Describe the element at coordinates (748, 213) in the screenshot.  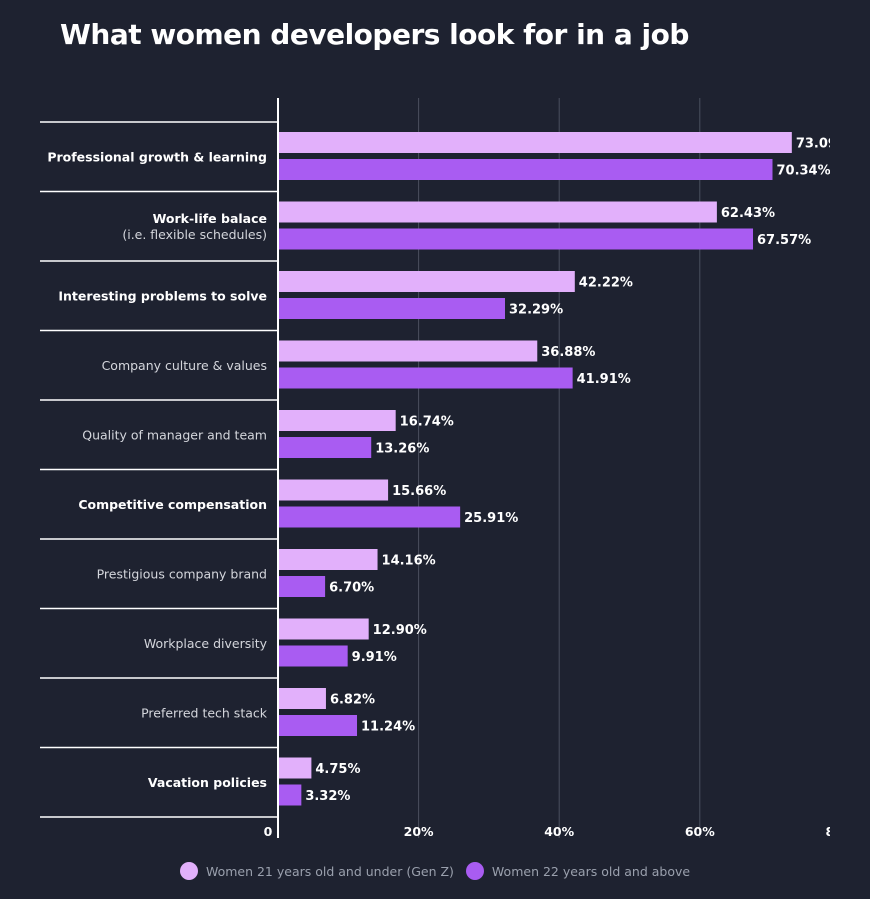
I see `data-label: 62.43%` at that location.